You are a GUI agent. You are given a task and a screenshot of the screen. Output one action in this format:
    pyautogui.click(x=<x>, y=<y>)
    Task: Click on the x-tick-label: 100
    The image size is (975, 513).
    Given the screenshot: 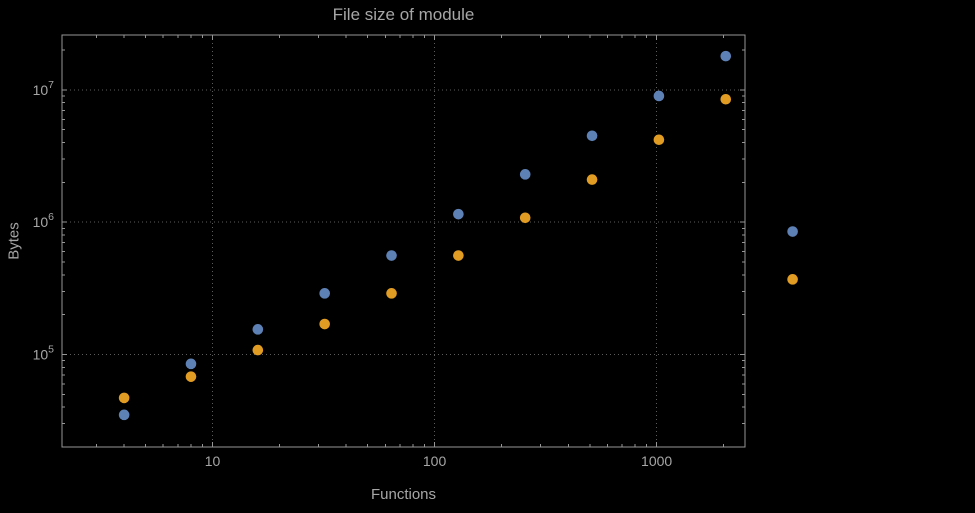 What is the action you would take?
    pyautogui.click(x=435, y=461)
    